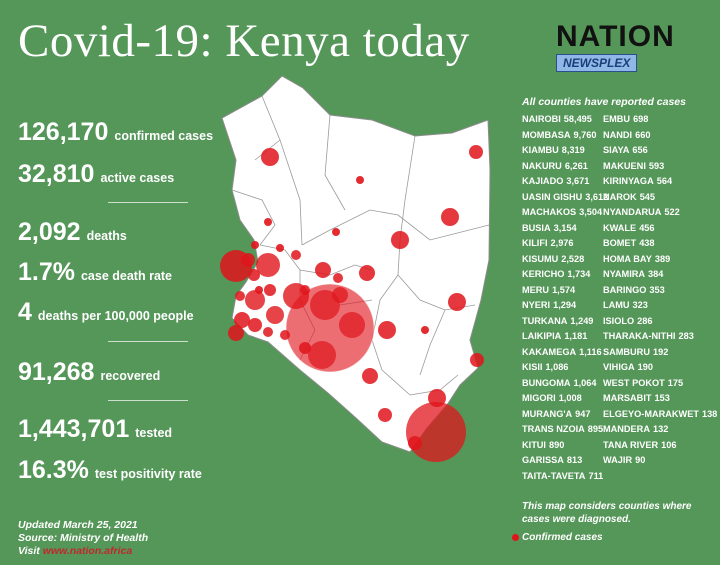  What do you see at coordinates (641, 212) in the screenshot?
I see `county-row: NYANDARUA 522` at bounding box center [641, 212].